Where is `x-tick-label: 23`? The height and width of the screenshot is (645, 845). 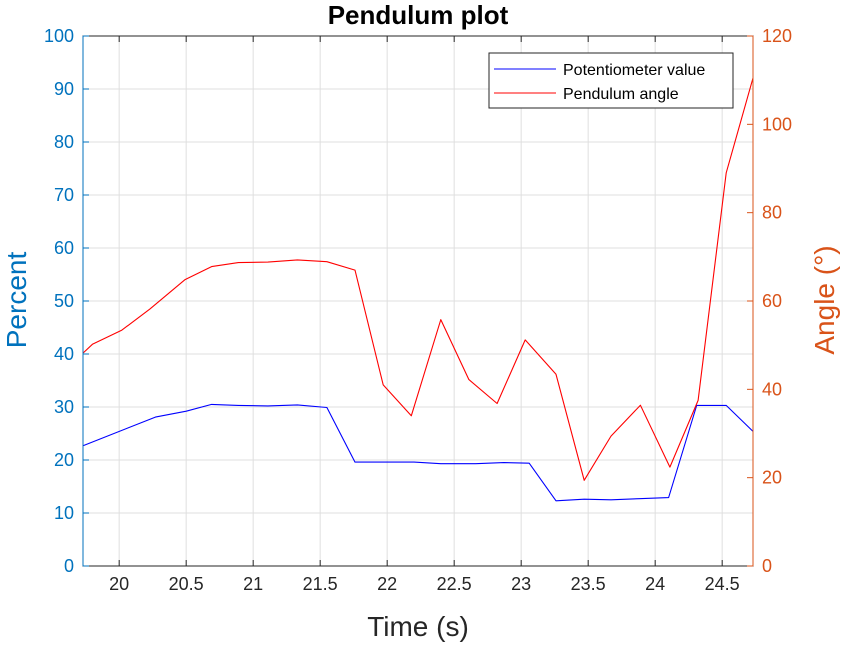 x-tick-label: 23 is located at coordinates (521, 584).